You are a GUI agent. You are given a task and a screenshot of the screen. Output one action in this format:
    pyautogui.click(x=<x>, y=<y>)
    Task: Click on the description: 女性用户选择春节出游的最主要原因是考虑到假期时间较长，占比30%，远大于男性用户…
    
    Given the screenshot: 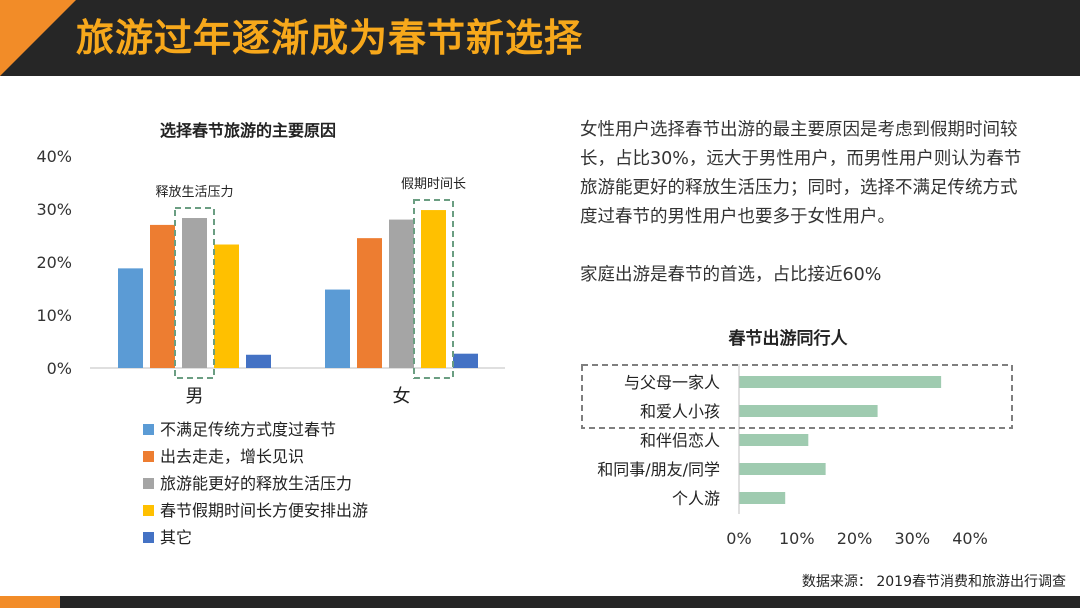 What is the action you would take?
    pyautogui.click(x=802, y=203)
    